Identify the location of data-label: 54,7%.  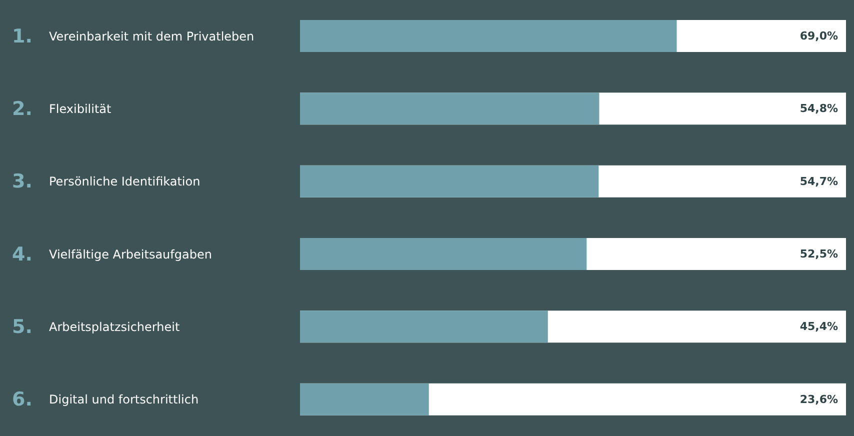
(819, 181).